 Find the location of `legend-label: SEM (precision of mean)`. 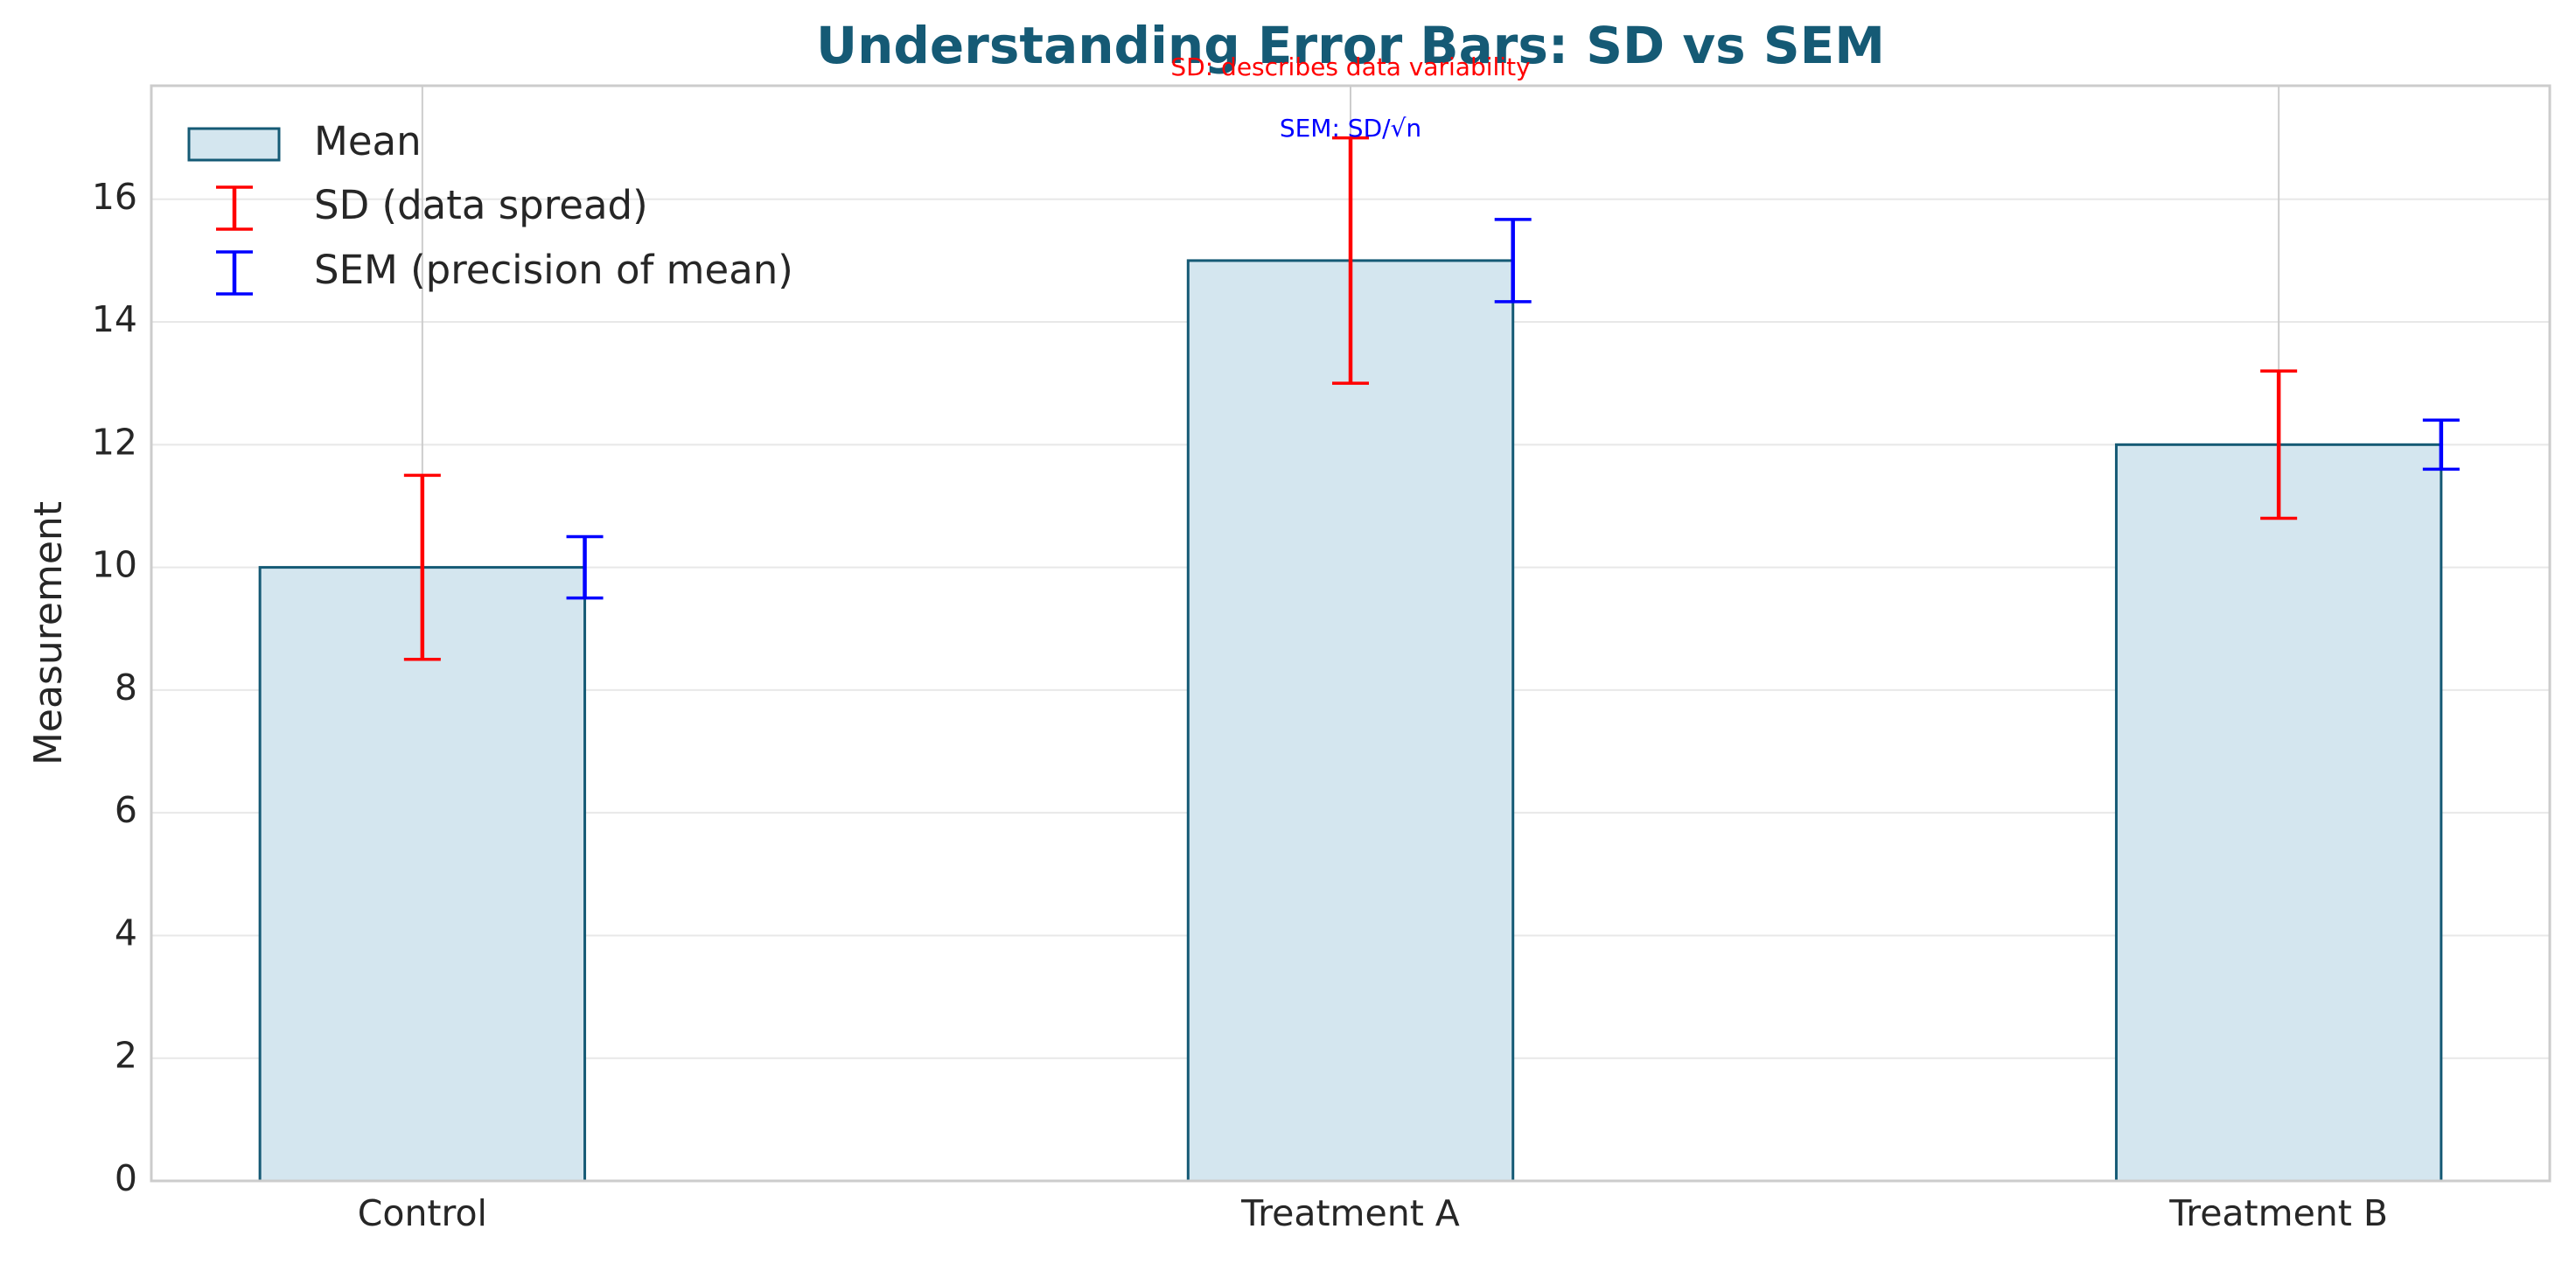

legend-label: SEM (precision of mean) is located at coordinates (553, 270).